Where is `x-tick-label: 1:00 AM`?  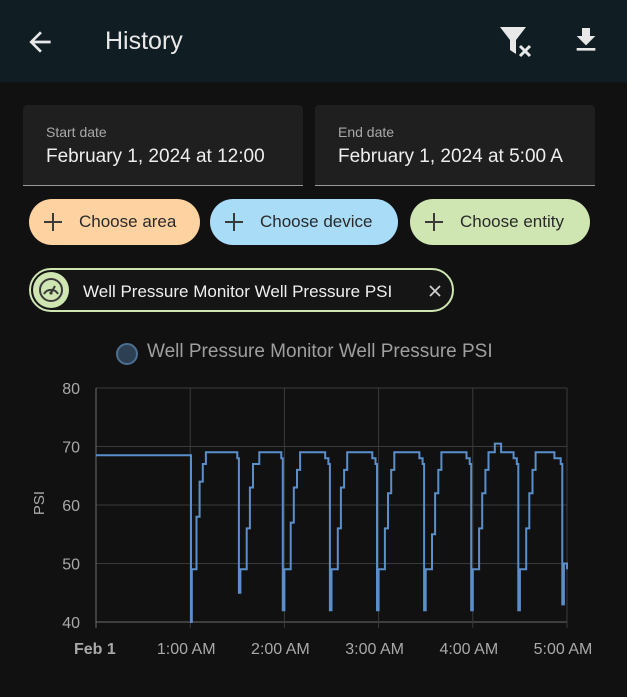
x-tick-label: 1:00 AM is located at coordinates (186, 649).